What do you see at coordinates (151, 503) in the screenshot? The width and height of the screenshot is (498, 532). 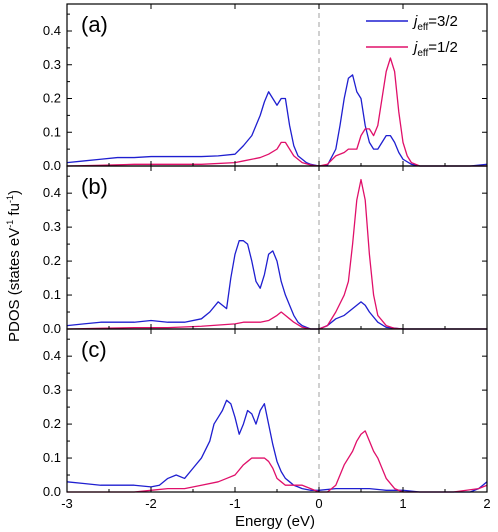 I see `x-tick-label: -2` at bounding box center [151, 503].